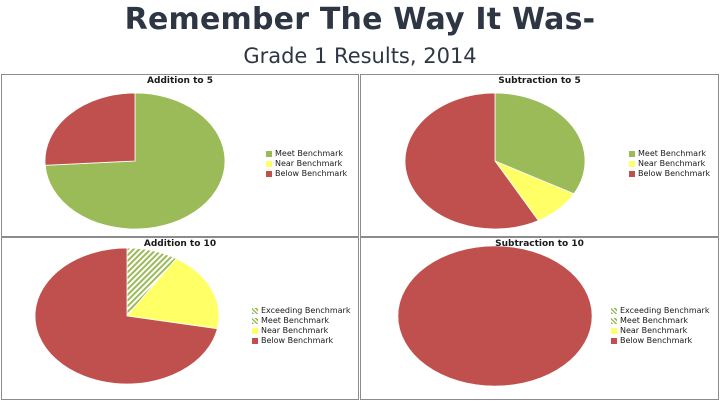 This screenshot has height=405, width=720. What do you see at coordinates (539, 244) in the screenshot?
I see `chart-title: Subtraction to 10` at bounding box center [539, 244].